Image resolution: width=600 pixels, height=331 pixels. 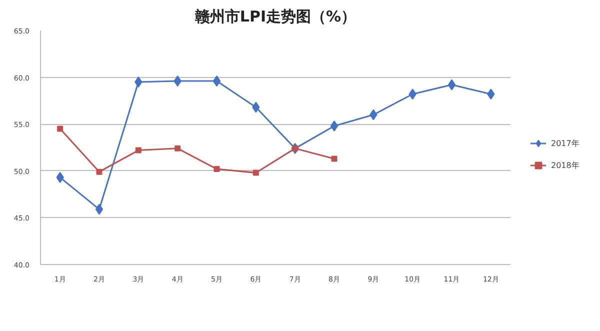 I want to click on chart-title: 赣州市LPI走势图（%）, so click(x=275, y=17).